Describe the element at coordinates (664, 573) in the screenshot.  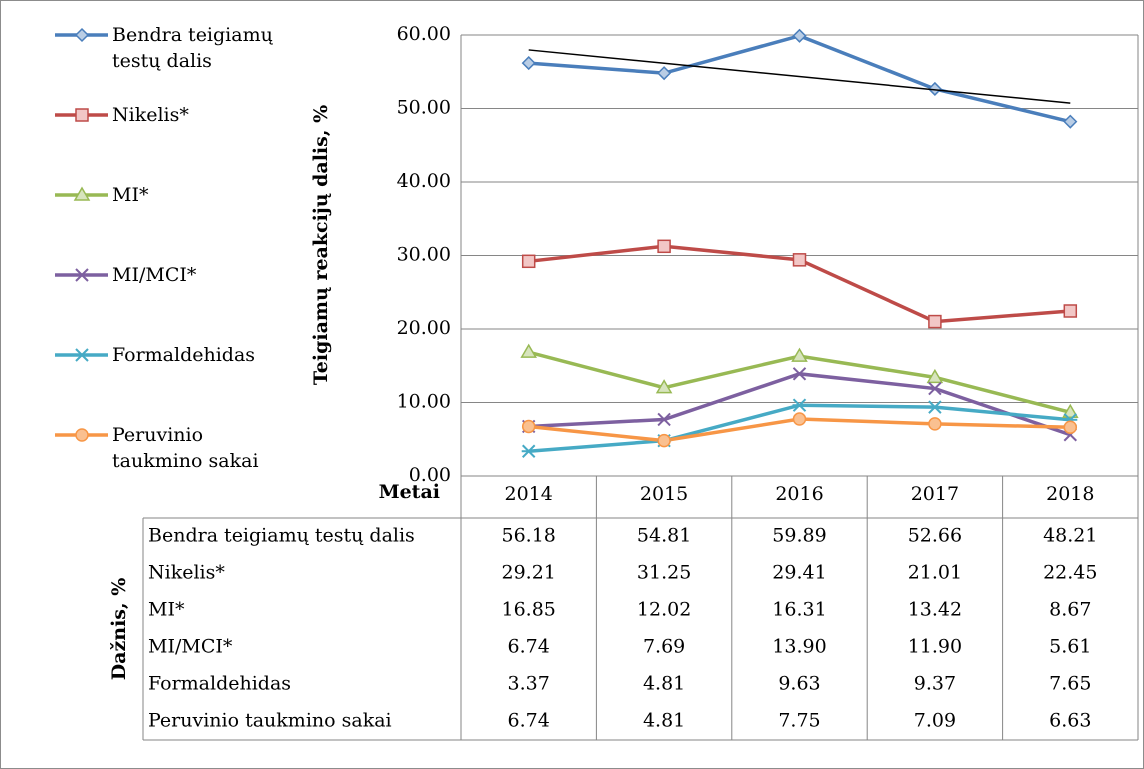
I see `table-cell: 31.25` at that location.